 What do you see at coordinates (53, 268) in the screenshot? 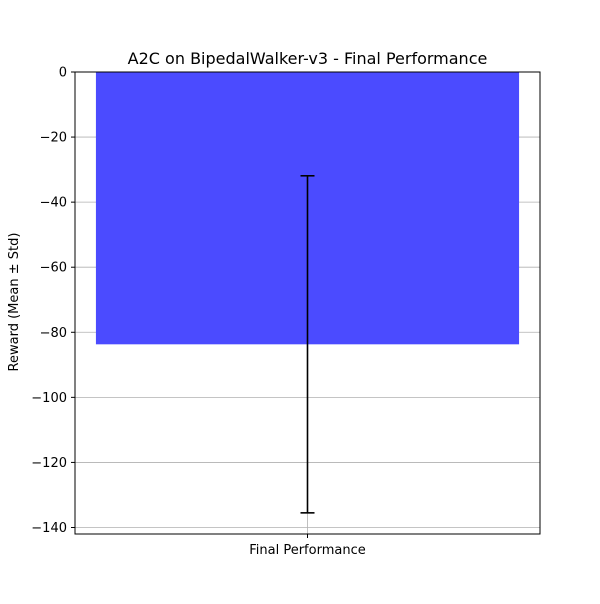
I see `y-tick-label: −60` at bounding box center [53, 268].